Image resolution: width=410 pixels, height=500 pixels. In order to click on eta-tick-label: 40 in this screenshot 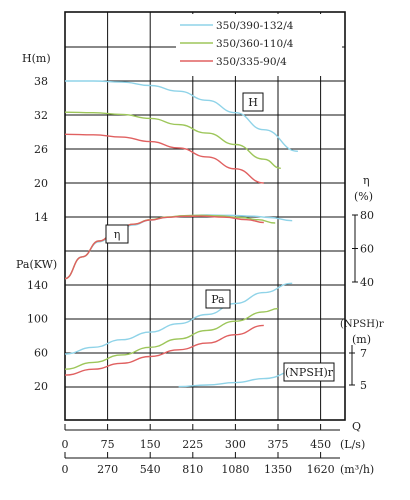, I will do `click(367, 282)`.